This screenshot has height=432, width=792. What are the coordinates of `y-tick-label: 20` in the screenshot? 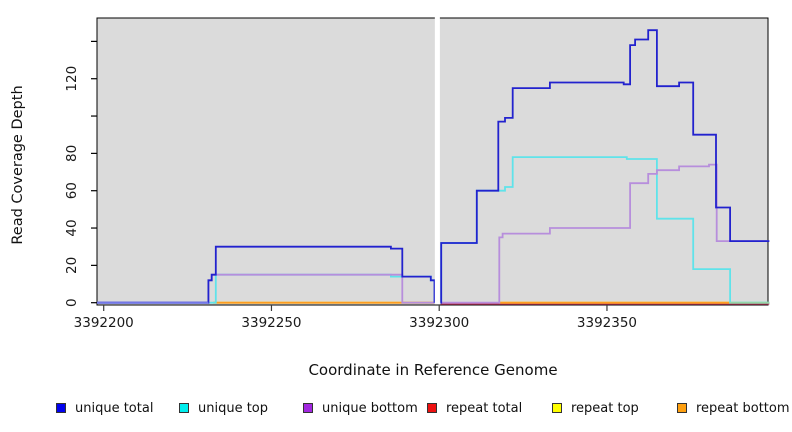 It's located at (72, 265).